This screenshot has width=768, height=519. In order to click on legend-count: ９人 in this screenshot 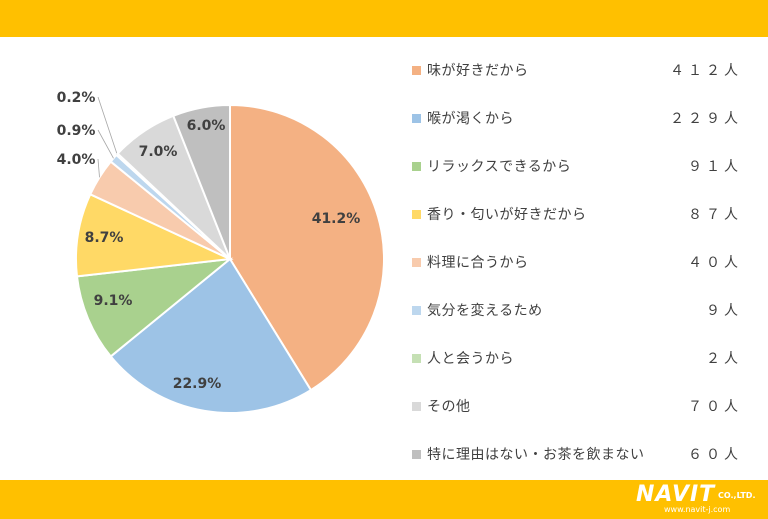, I will do `click(724, 311)`.